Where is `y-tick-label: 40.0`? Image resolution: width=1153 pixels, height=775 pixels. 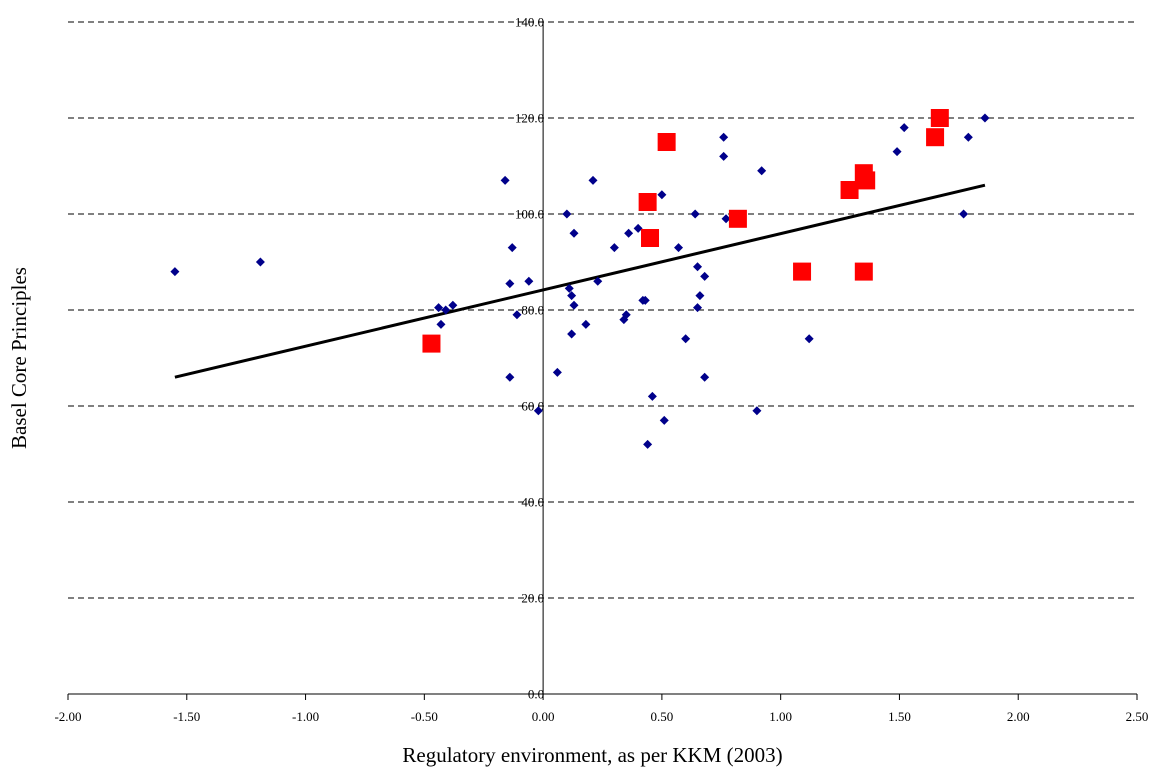 y-tick-label: 40.0 is located at coordinates (532, 502).